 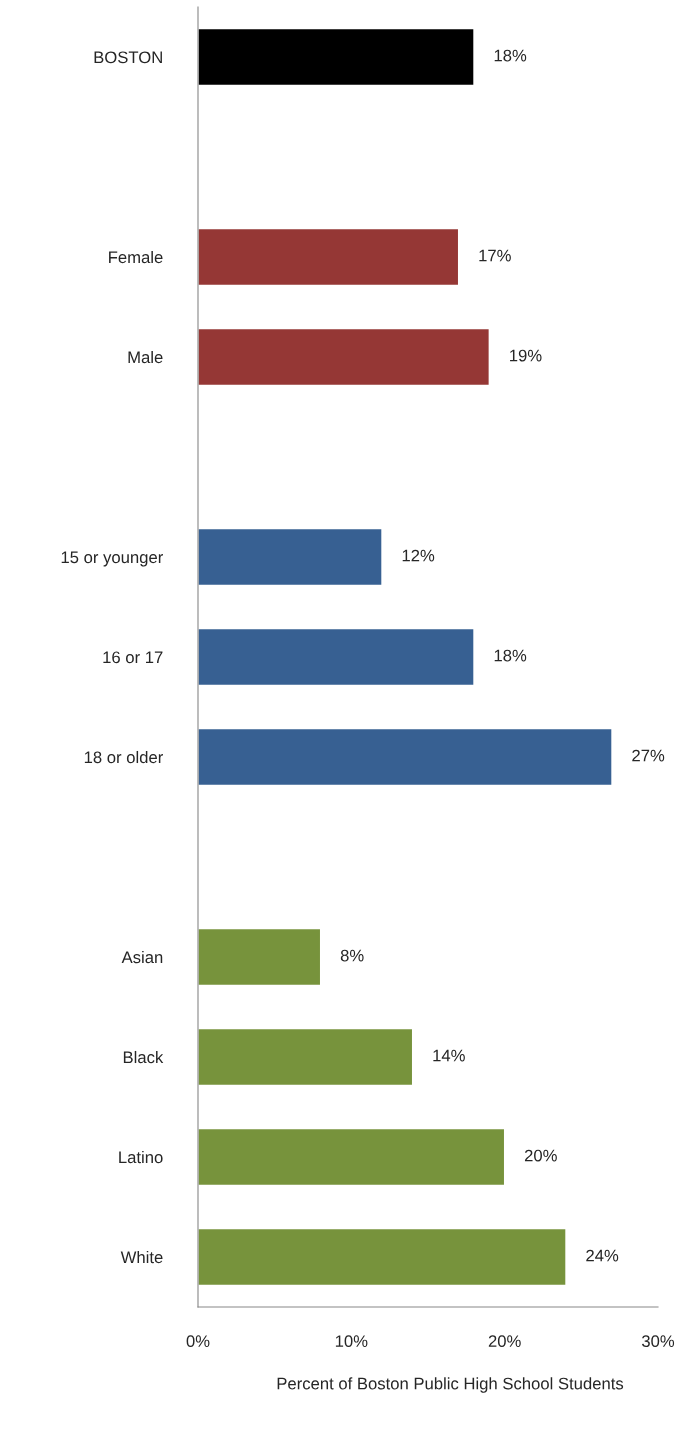 I want to click on x-tick-label: 30%, so click(x=658, y=1341).